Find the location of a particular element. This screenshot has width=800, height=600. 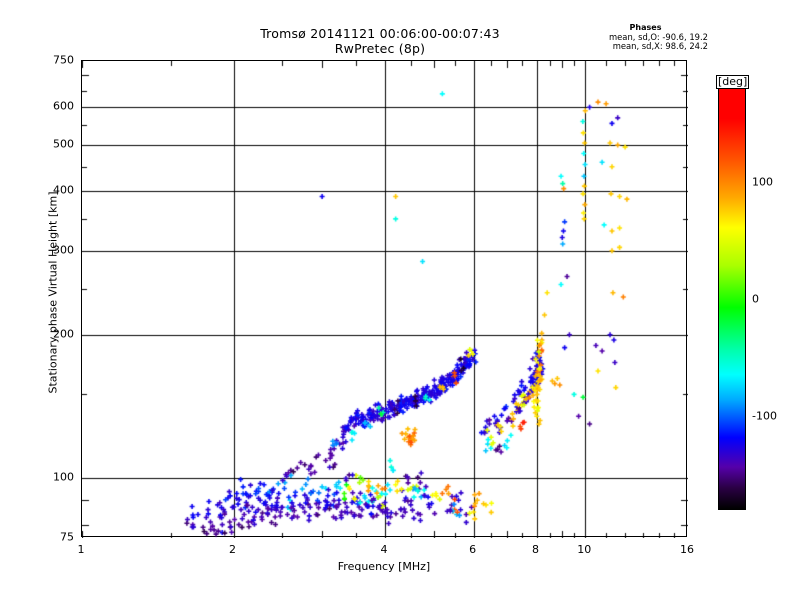

x-tick-label-10: 10 is located at coordinates (584, 549).